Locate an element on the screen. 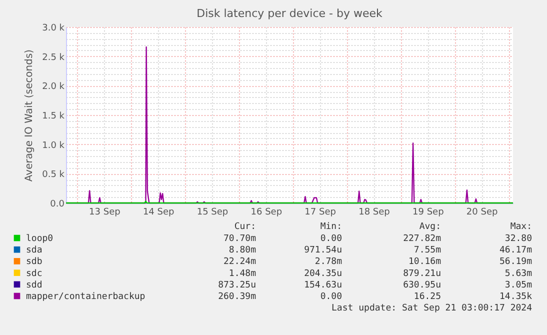  legend-label: sdb is located at coordinates (34, 262).